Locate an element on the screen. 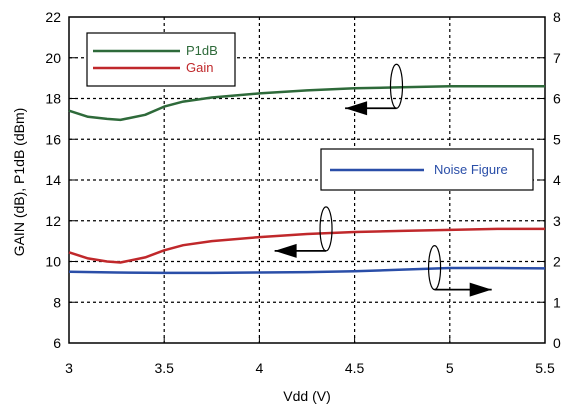 This screenshot has height=410, width=571. y-right-tick-label: 3 is located at coordinates (557, 221).